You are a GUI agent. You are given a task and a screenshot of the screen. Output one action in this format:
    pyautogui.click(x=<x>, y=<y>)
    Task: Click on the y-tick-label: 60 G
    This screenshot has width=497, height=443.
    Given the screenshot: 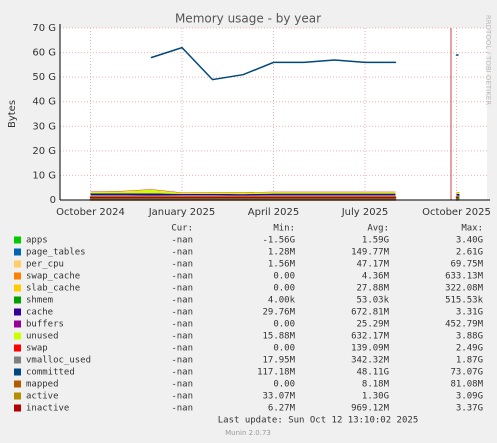 What is the action you would take?
    pyautogui.click(x=44, y=53)
    